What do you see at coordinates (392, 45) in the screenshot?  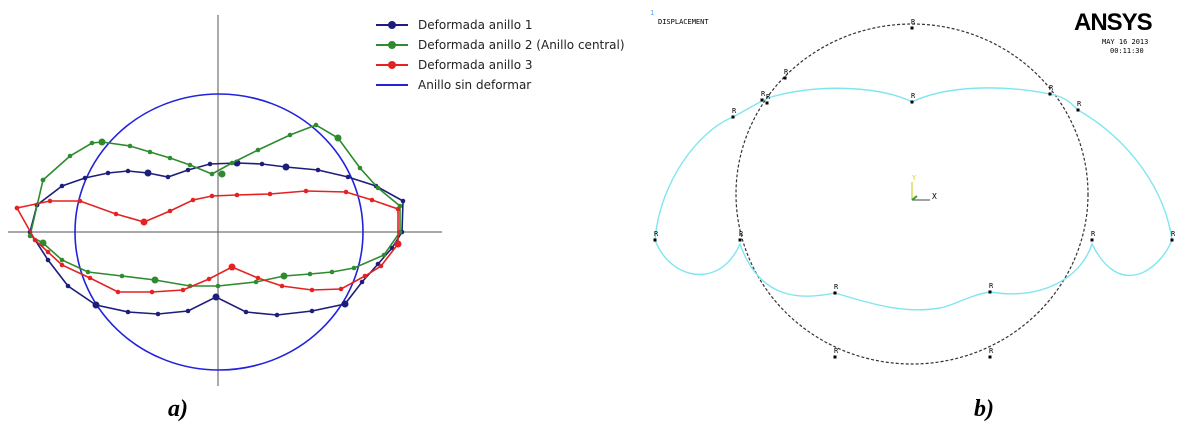 I see `legend-marker-ring2` at bounding box center [392, 45].